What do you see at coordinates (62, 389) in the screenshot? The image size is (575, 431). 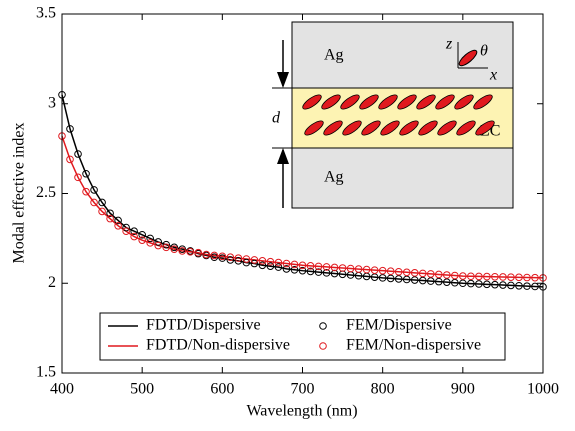 I see `x-tick-label: 400` at bounding box center [62, 389].